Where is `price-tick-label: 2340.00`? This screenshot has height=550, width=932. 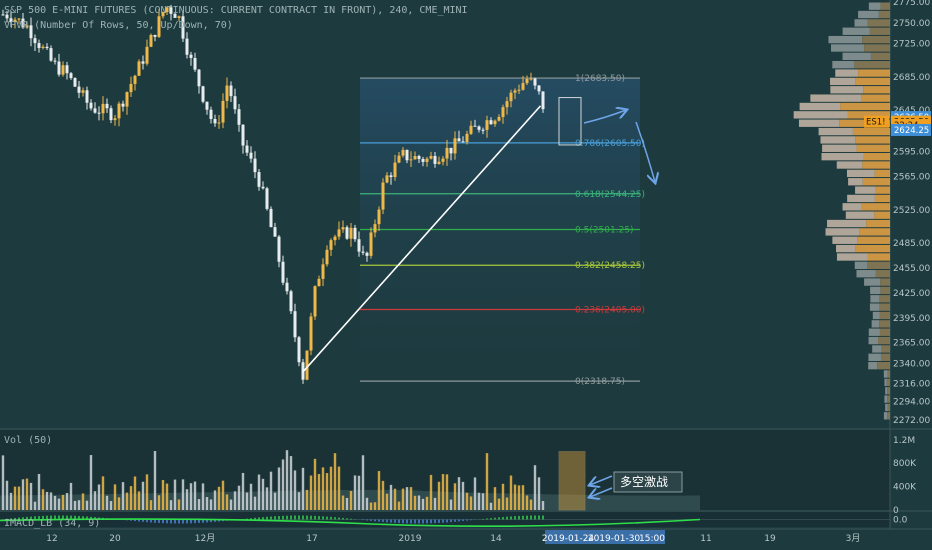 price-tick-label: 2340.00 is located at coordinates (911, 364).